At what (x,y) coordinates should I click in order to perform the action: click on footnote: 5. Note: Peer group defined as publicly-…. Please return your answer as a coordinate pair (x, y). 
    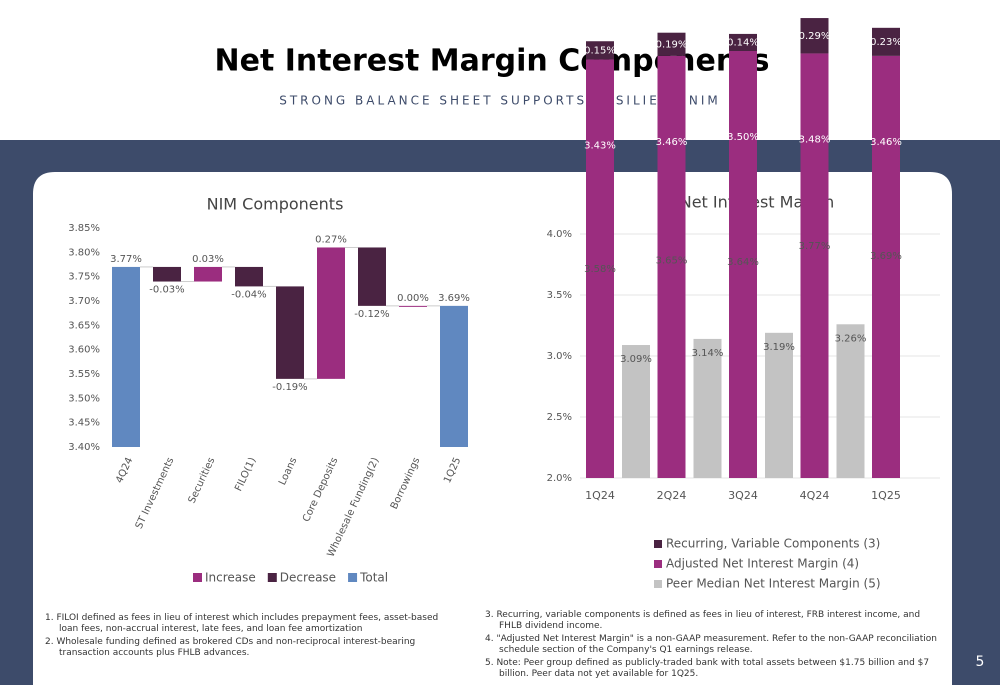
    Looking at the image, I should click on (707, 668).